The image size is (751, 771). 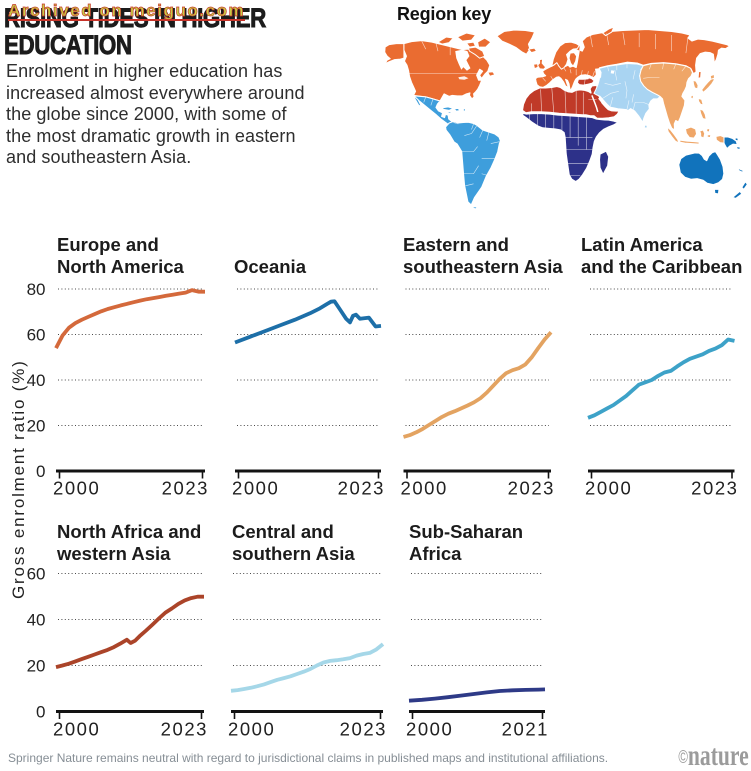 I want to click on svg-text: 2021, so click(x=525, y=729).